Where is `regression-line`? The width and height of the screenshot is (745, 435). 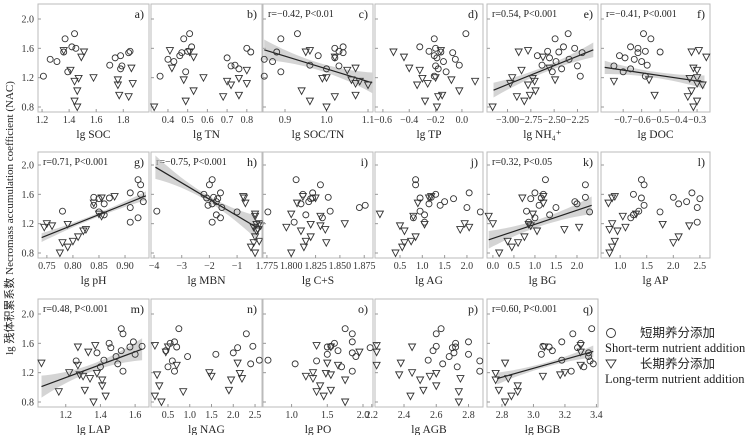 regression-line is located at coordinates (545, 365).